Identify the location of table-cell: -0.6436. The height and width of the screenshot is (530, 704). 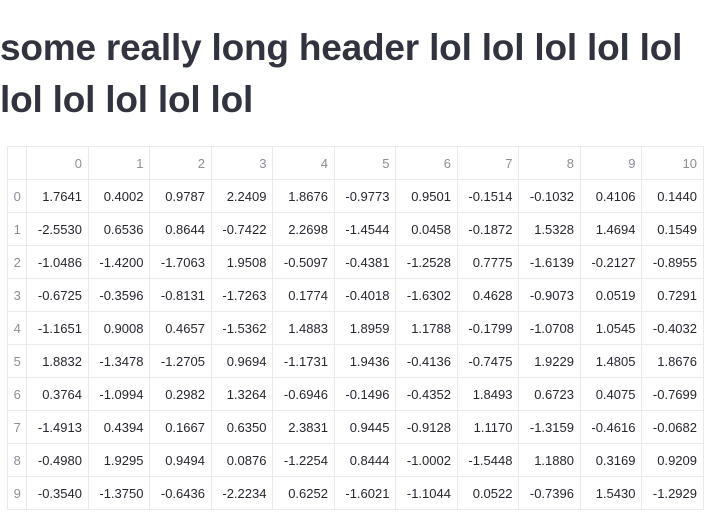
(180, 493).